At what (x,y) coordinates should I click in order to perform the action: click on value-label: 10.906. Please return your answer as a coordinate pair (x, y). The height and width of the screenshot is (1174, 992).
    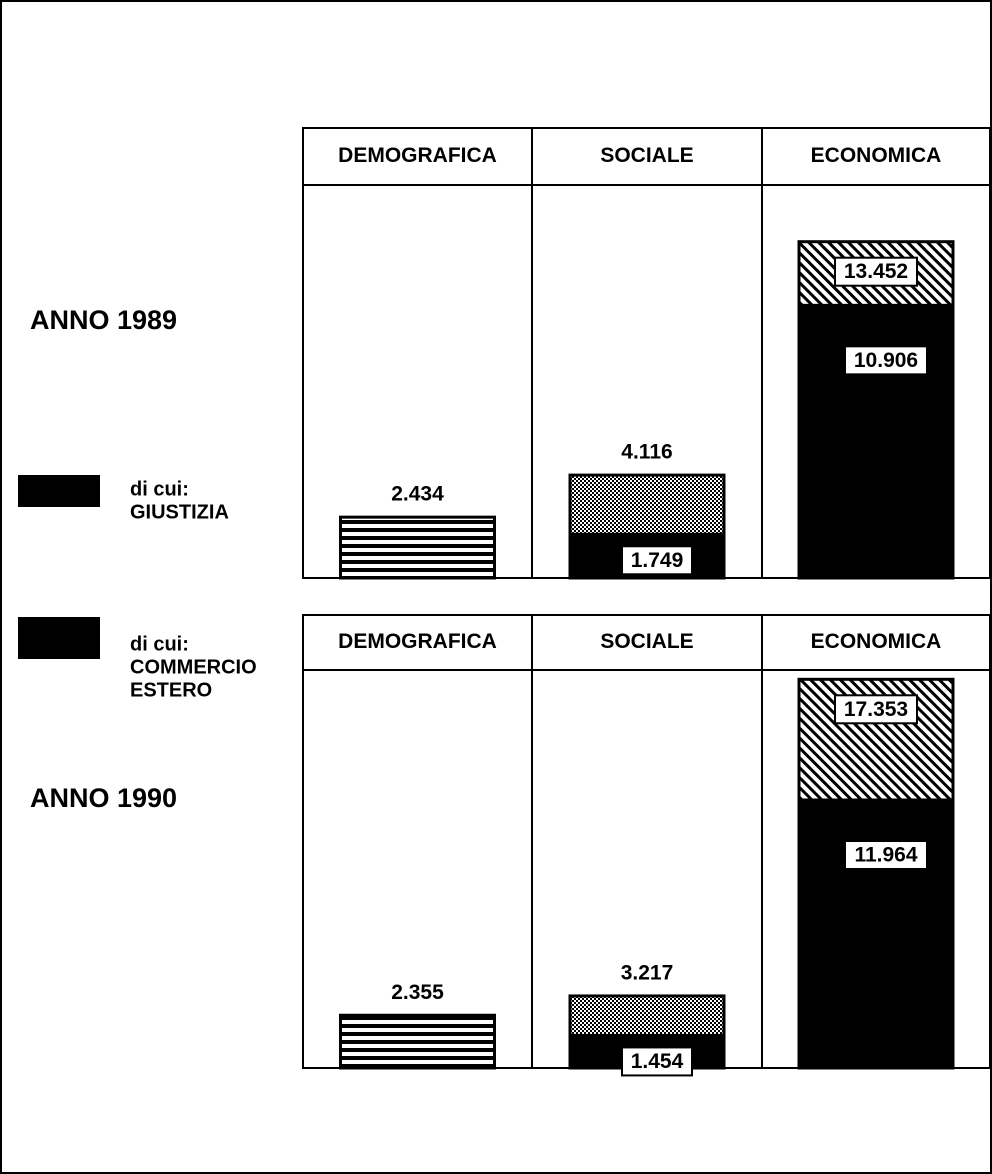
    Looking at the image, I should click on (886, 360).